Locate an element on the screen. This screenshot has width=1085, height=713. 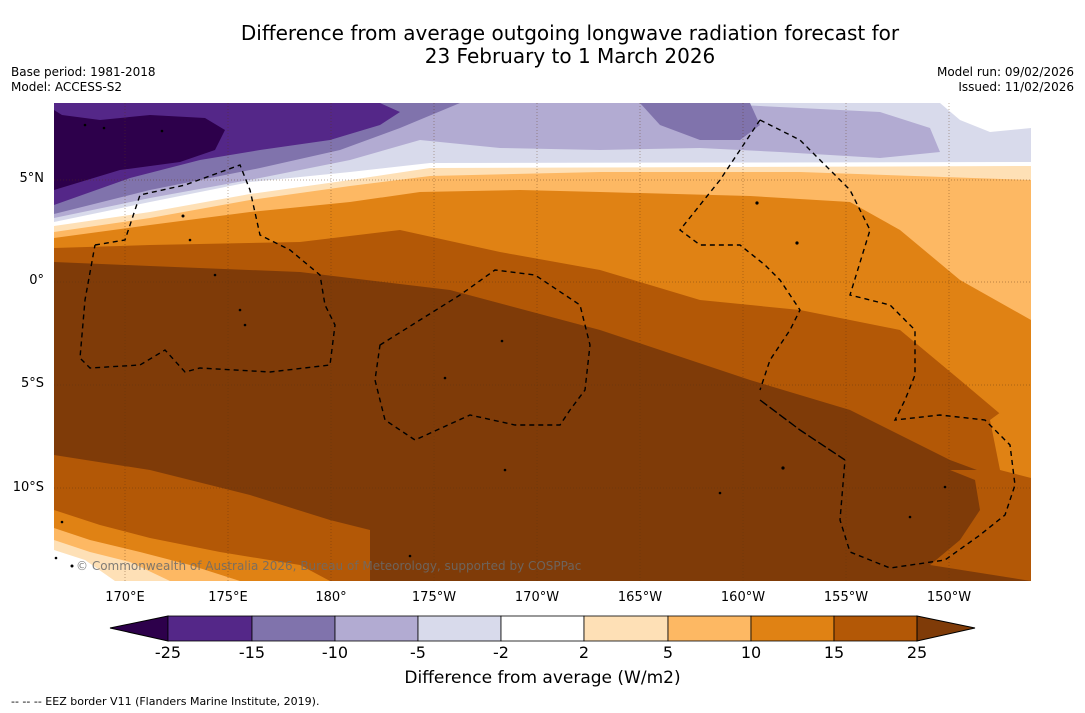
lat-label-0: 0° is located at coordinates (36, 280).